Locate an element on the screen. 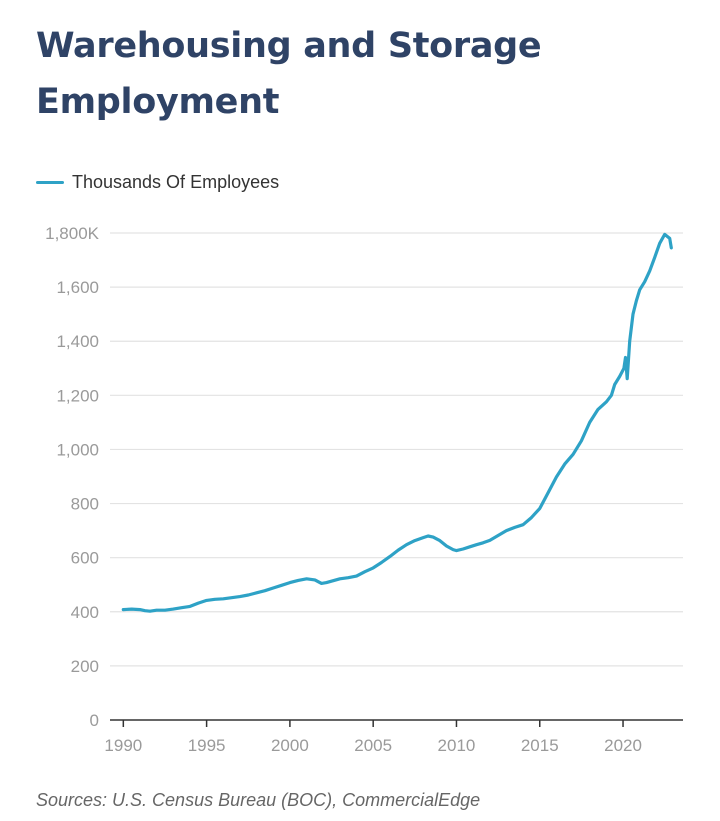  x-tick-label: 2020 is located at coordinates (623, 745).